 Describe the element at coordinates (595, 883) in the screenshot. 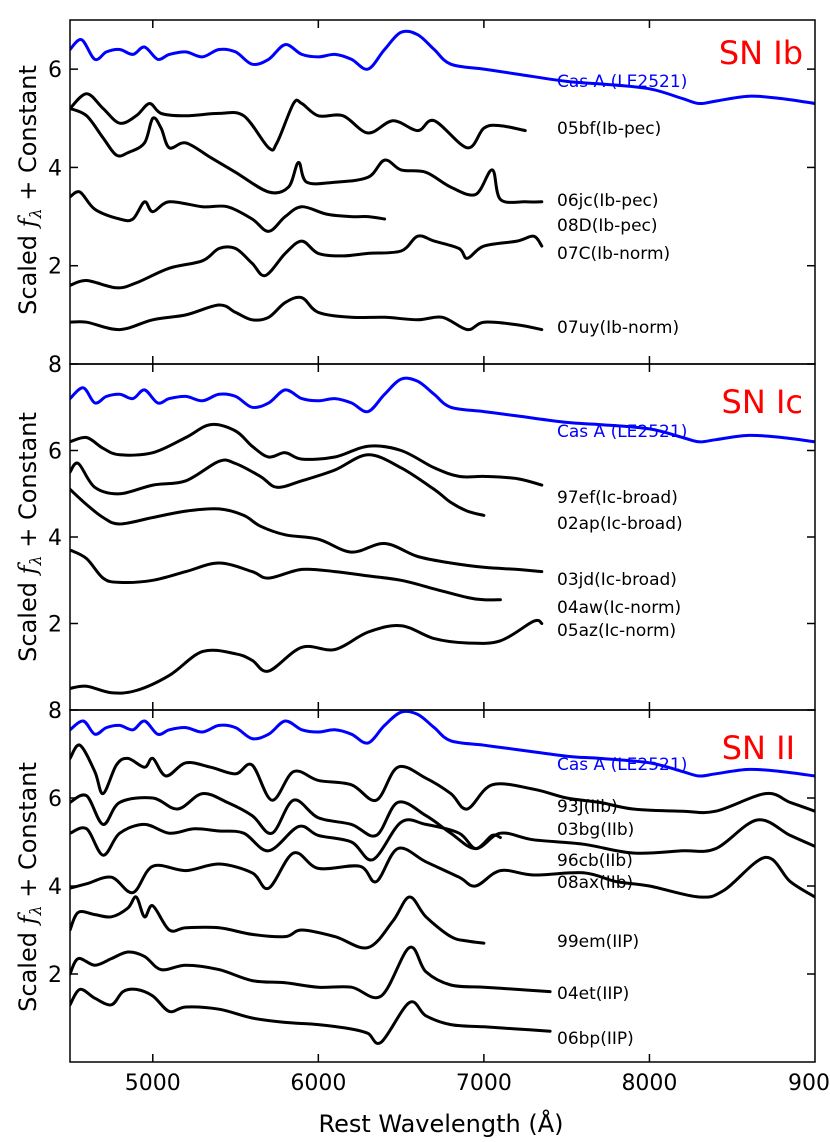

I see `series-label: 08ax(IIb)` at that location.